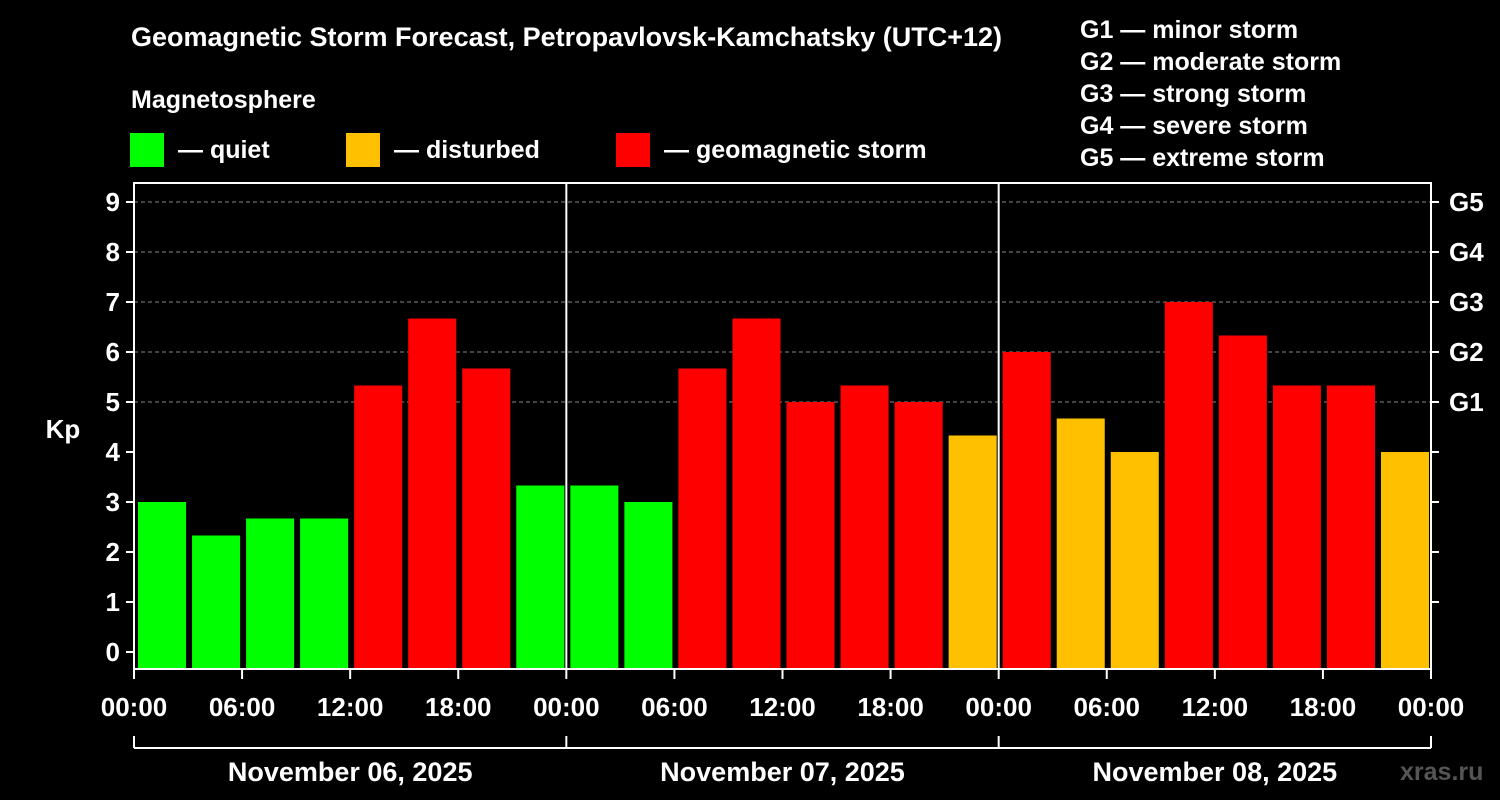  What do you see at coordinates (113, 202) in the screenshot?
I see `y-tick-label: 9` at bounding box center [113, 202].